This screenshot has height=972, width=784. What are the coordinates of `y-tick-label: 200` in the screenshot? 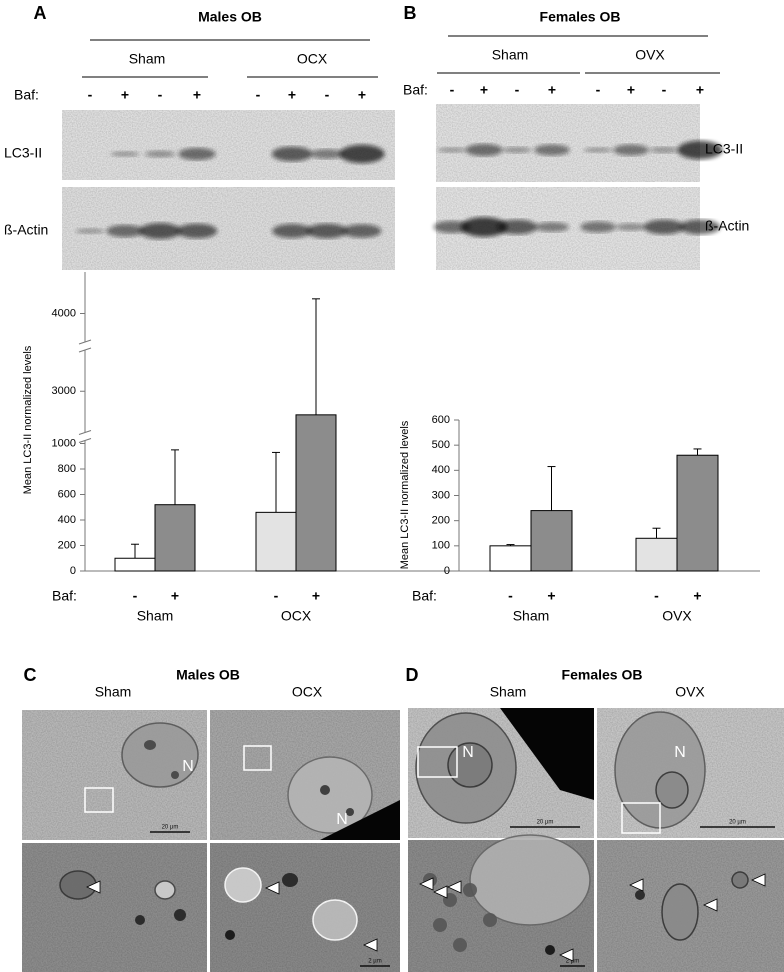 It's located at (441, 521).